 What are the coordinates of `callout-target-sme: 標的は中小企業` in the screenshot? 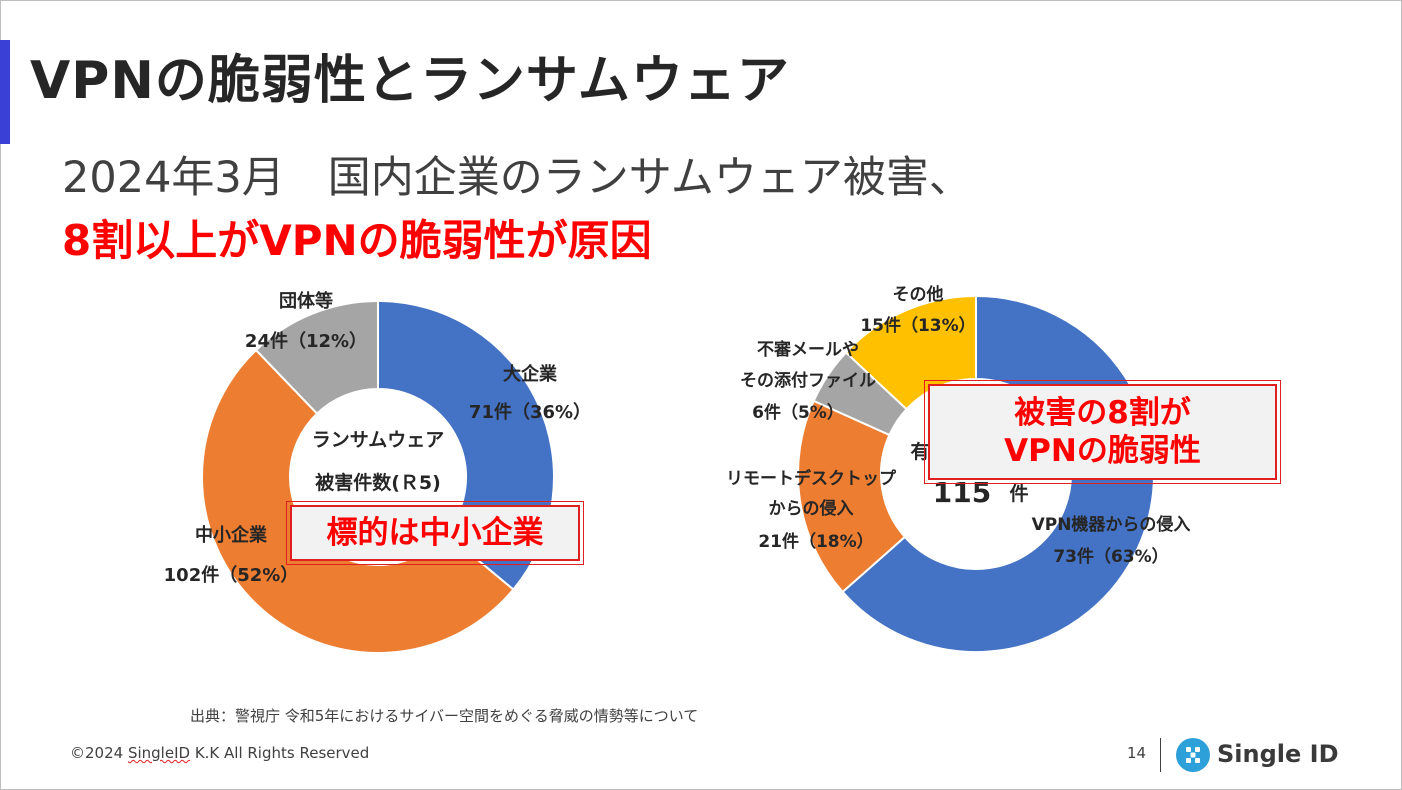 It's located at (435, 533).